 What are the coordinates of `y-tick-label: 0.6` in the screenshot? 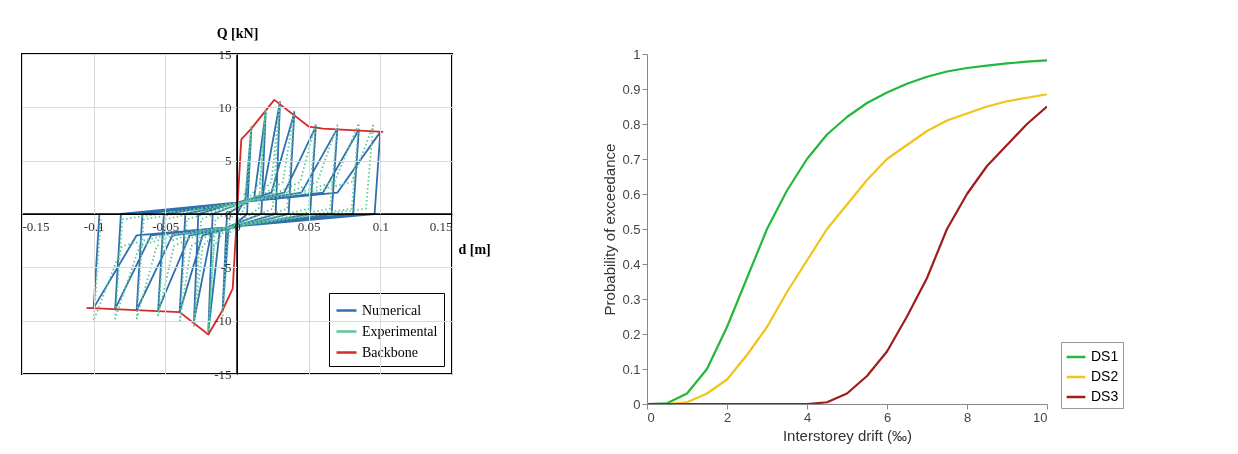 It's located at (631, 194).